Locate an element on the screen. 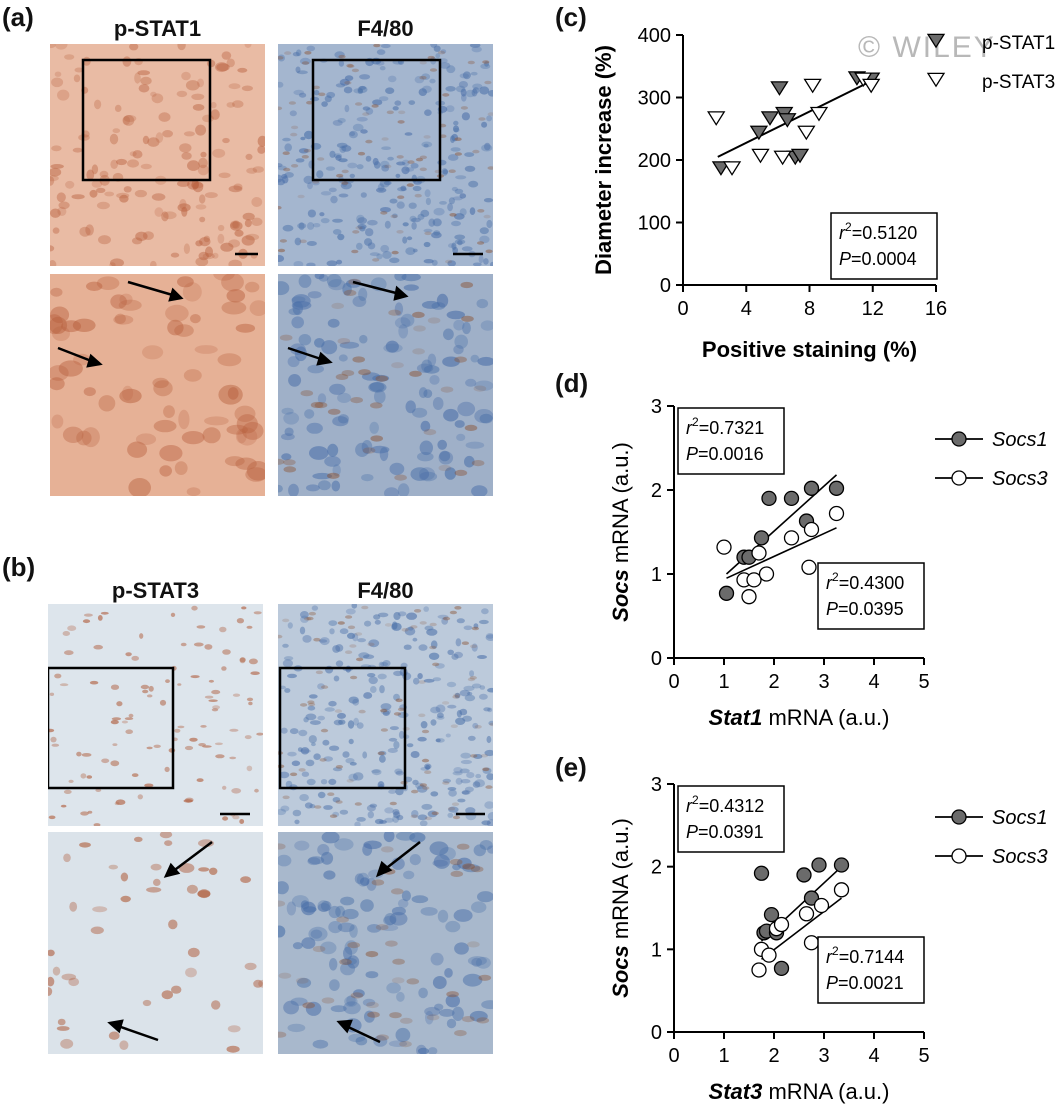 This screenshot has height=1113, width=1064. chart-d-legend-marker-Socs3 is located at coordinates (959, 478).